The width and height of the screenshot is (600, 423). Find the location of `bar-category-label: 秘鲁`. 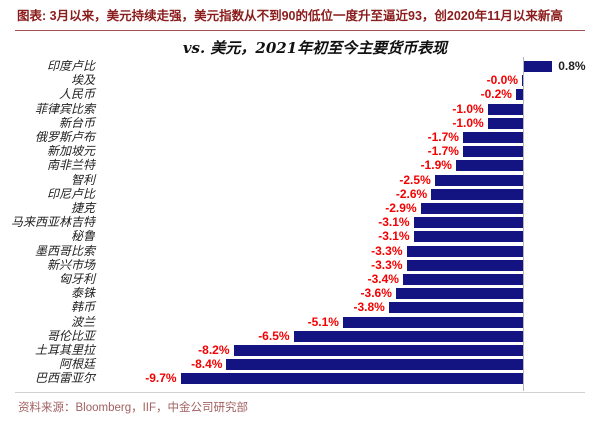

bar-category-label: 秘鲁 is located at coordinates (82, 236).